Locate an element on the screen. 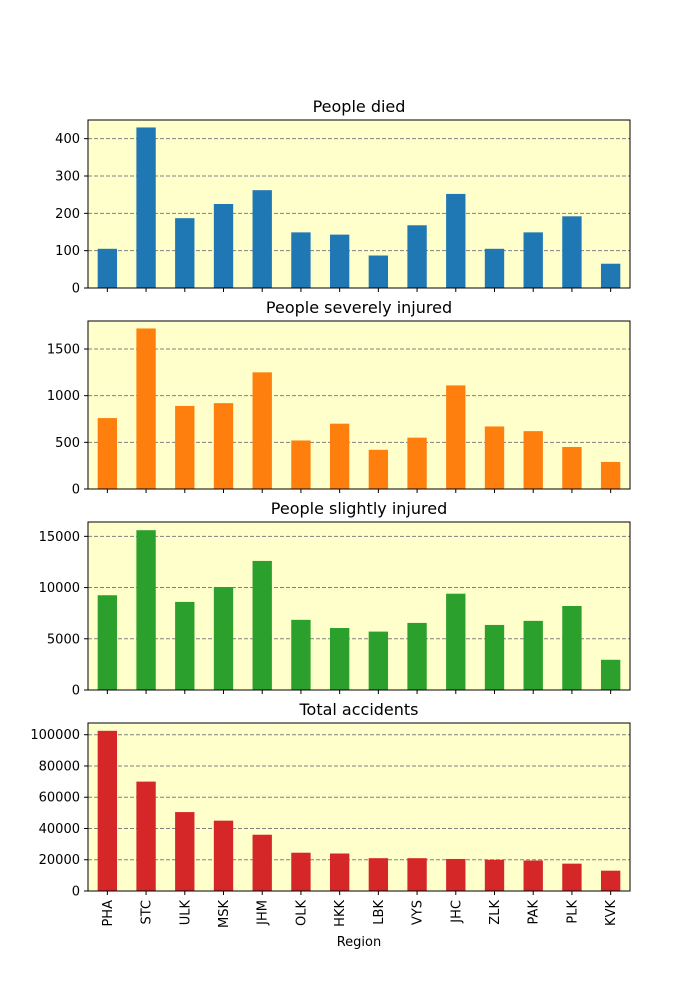  x-tick-label-hkk: HKK is located at coordinates (340, 913).